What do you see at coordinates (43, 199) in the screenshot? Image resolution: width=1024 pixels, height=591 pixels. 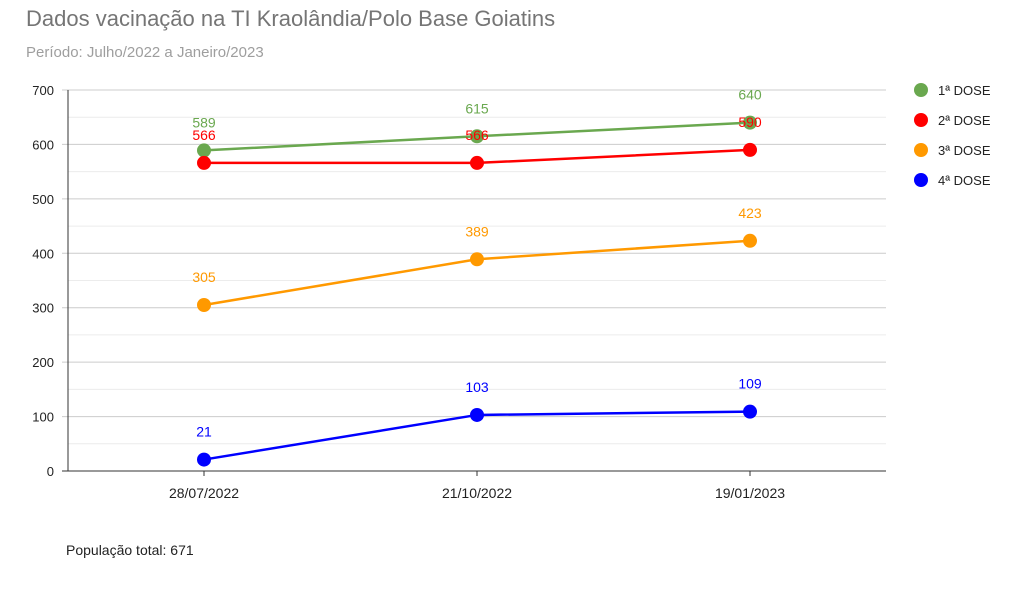 I see `y-tick-label: 500` at bounding box center [43, 199].